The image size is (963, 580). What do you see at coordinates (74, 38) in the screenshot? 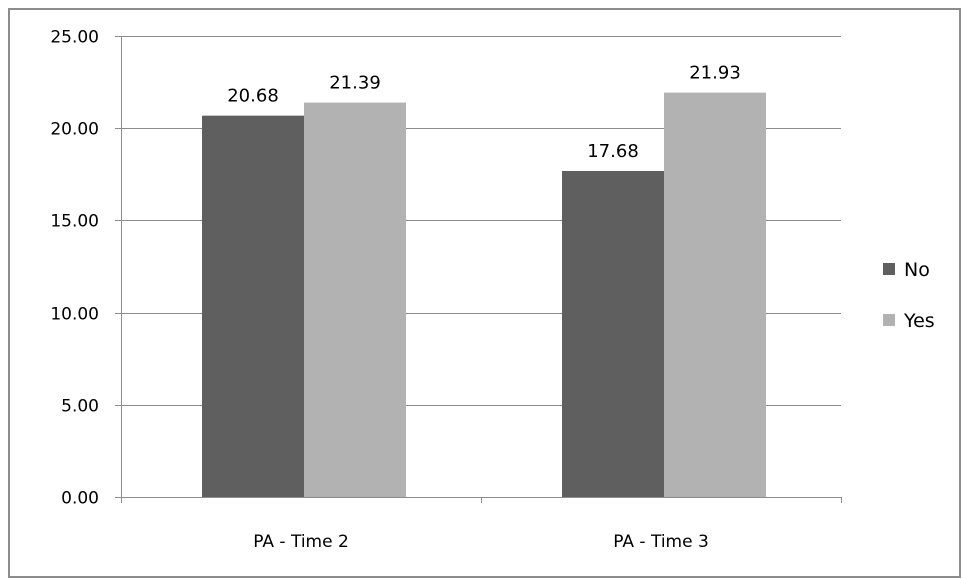
I see `y-tick-label: 25.00` at bounding box center [74, 38].